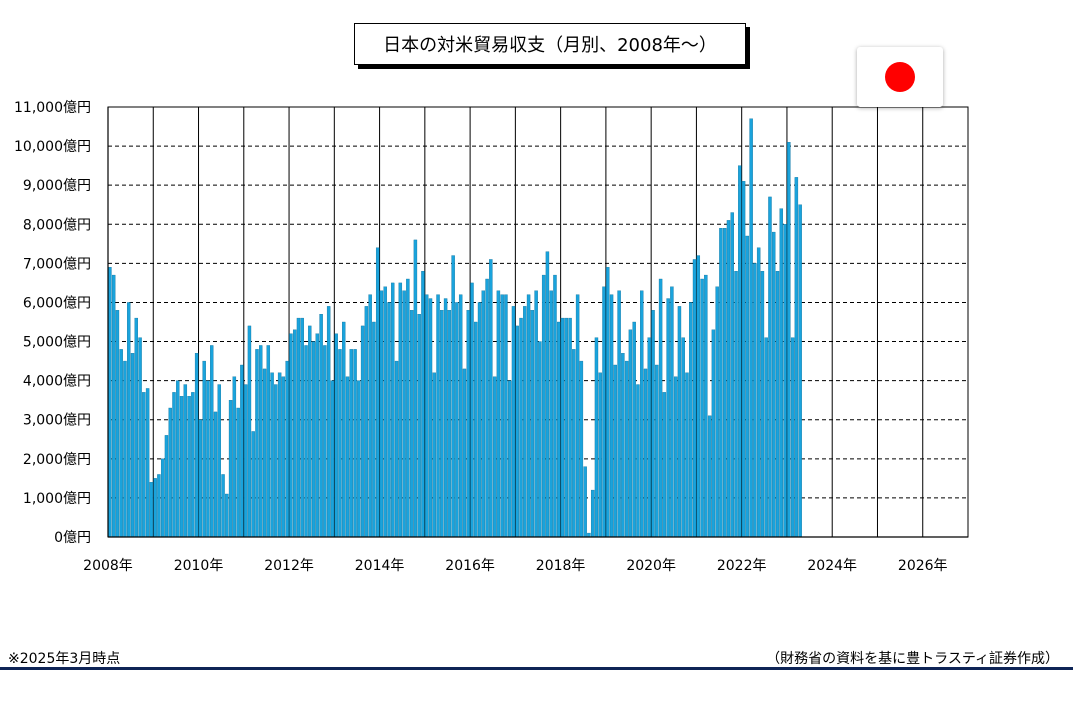  Describe the element at coordinates (742, 566) in the screenshot. I see `x-tick-label: 2022年` at that location.